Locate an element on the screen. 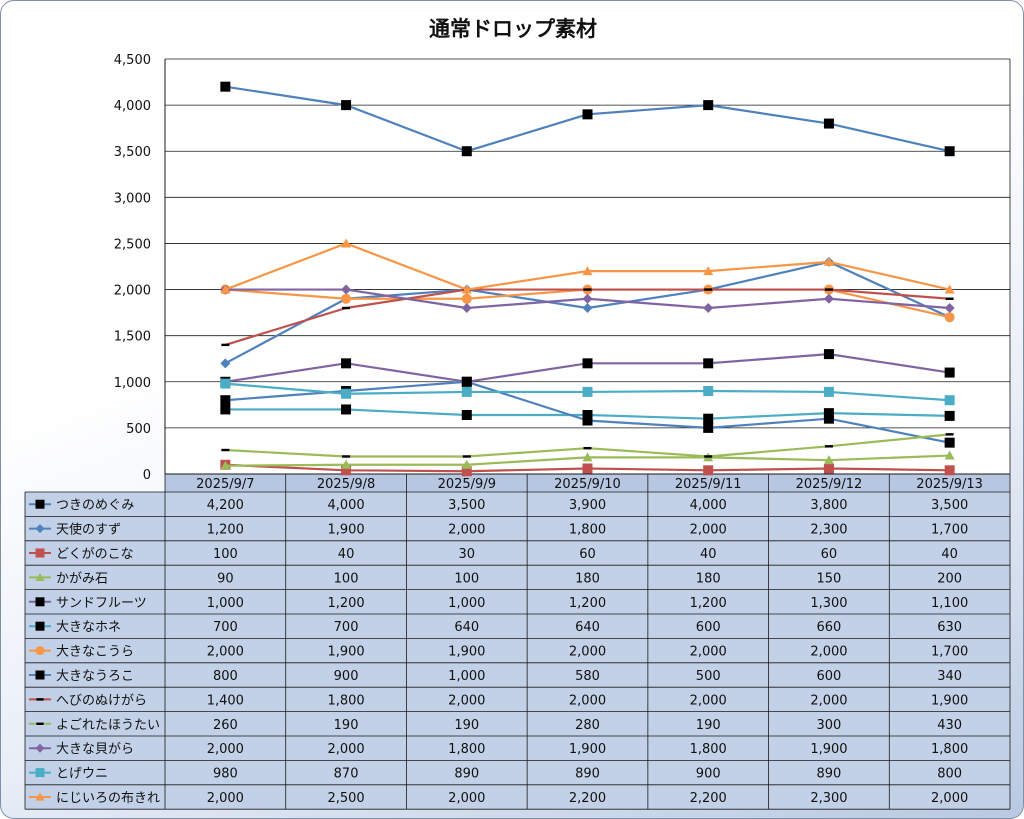 This screenshot has width=1024, height=819. data-label: 800 is located at coordinates (949, 774).